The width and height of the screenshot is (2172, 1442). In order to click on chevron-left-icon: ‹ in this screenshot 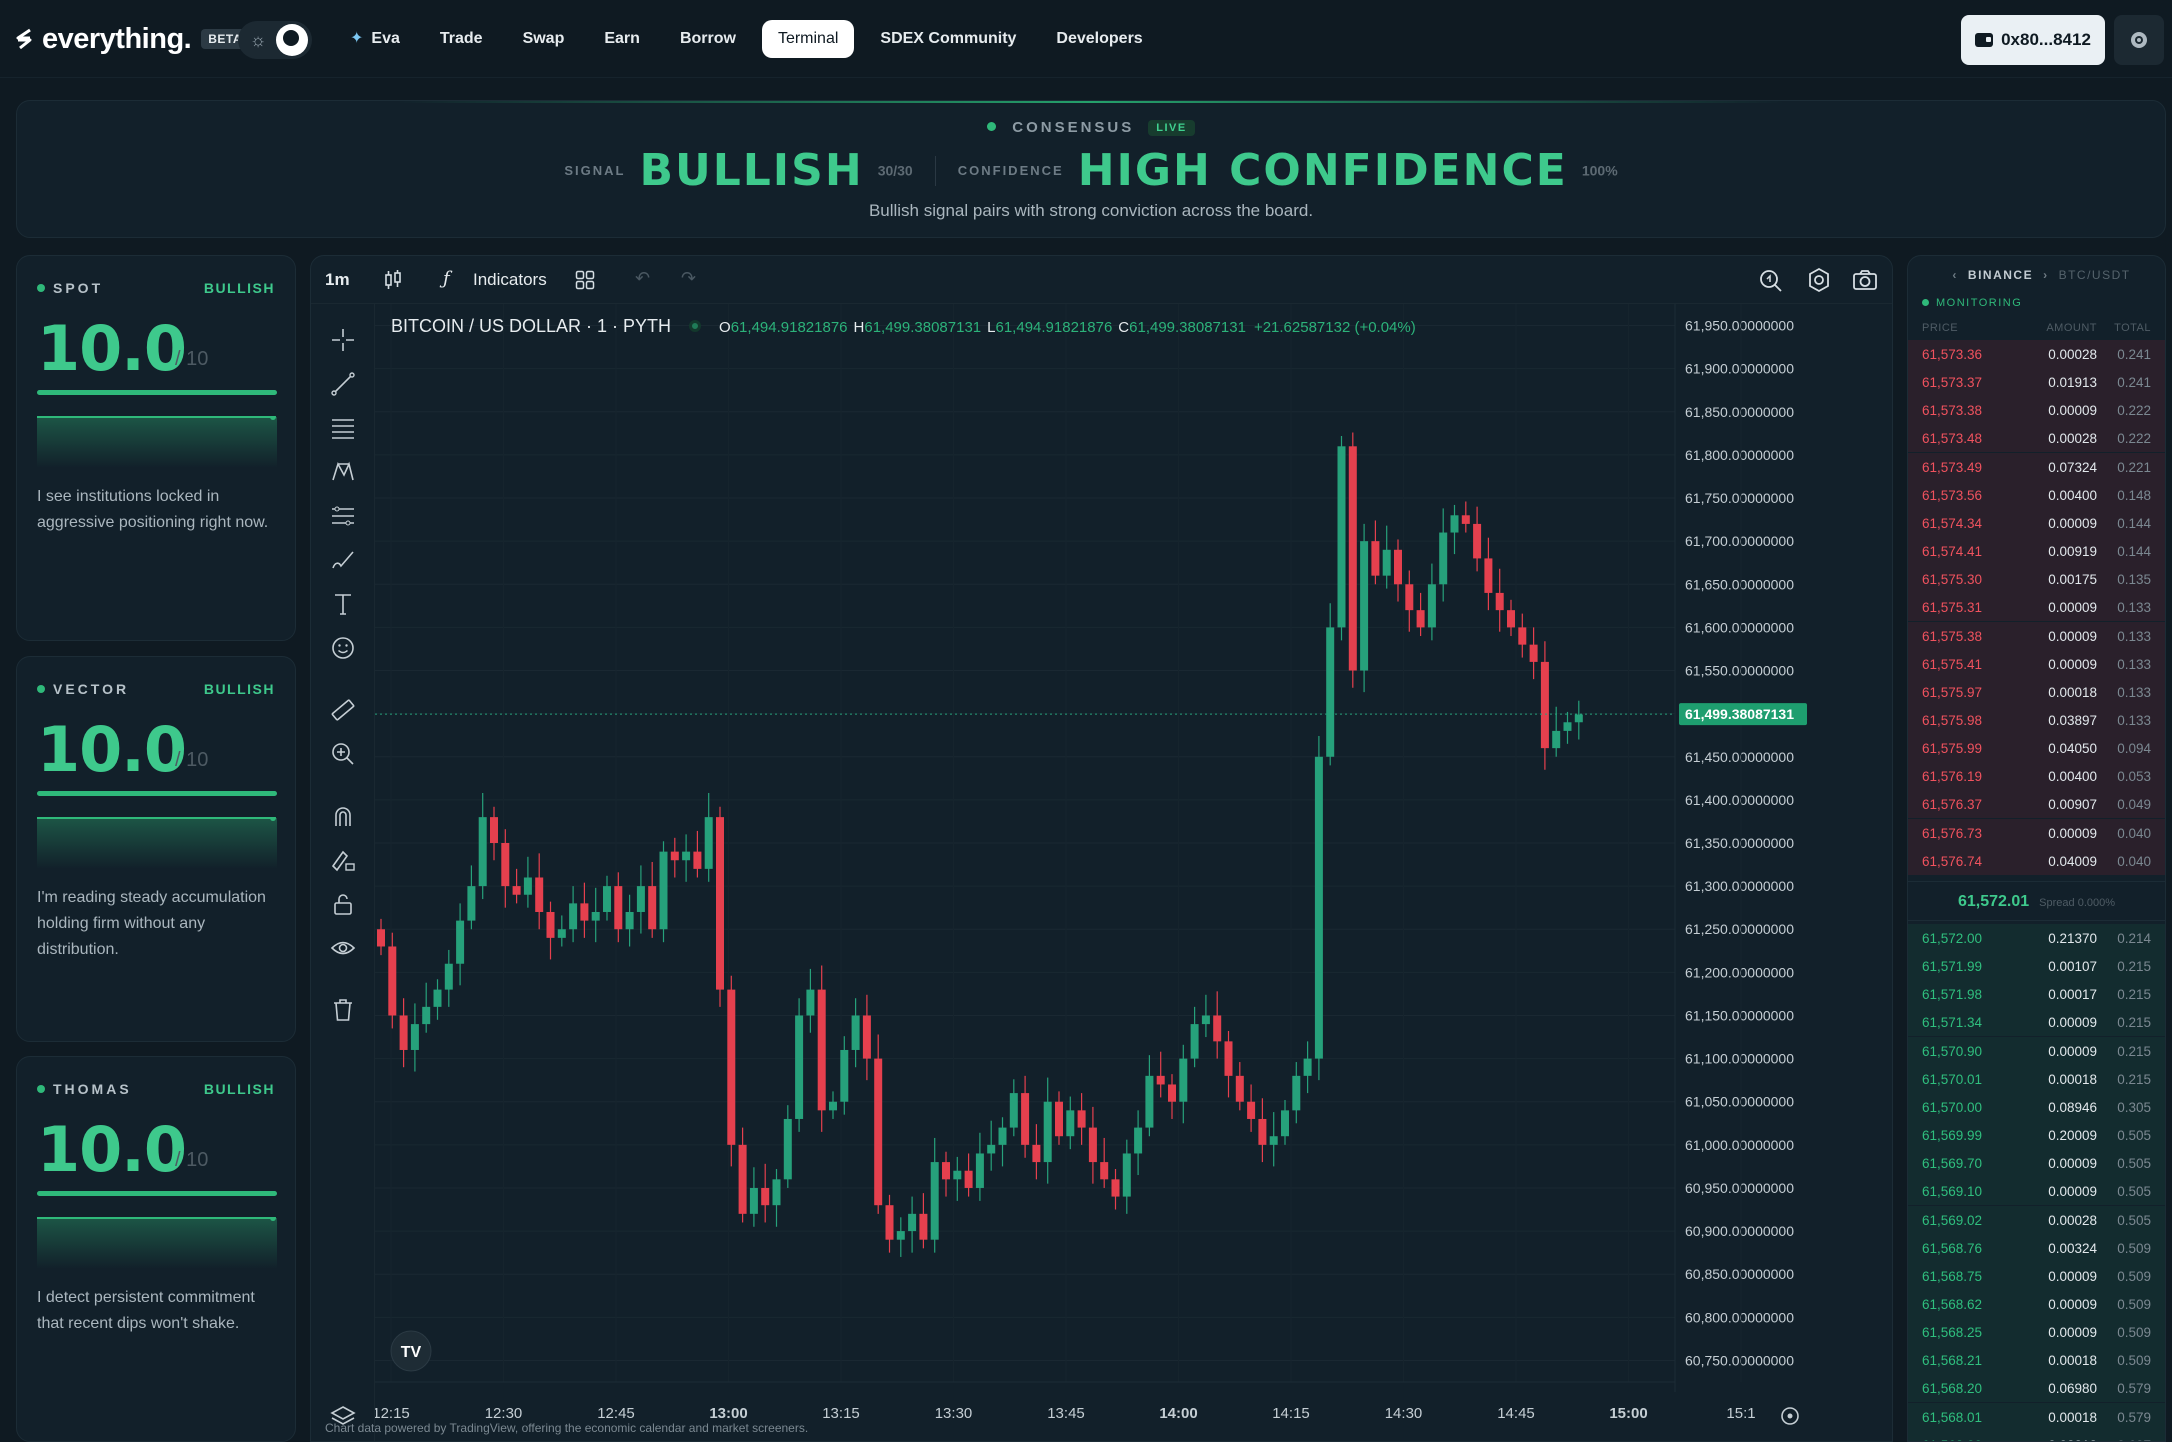, I will do `click(1955, 275)`.